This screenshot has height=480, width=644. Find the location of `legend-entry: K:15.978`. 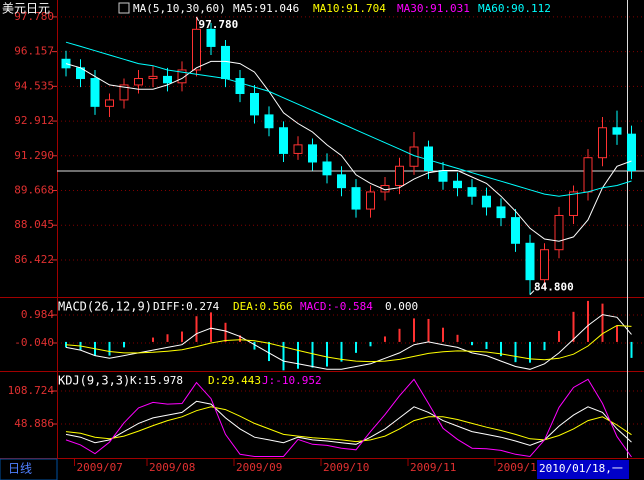

legend-entry: K:15.978 is located at coordinates (156, 380).